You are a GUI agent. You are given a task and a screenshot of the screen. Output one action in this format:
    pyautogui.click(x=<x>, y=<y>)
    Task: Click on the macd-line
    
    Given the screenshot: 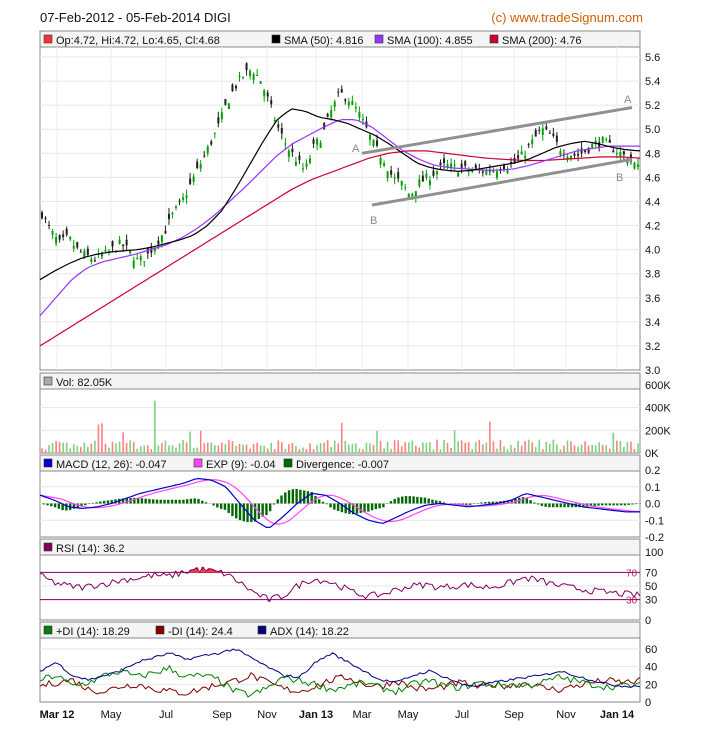 What is the action you would take?
    pyautogui.click(x=339, y=503)
    